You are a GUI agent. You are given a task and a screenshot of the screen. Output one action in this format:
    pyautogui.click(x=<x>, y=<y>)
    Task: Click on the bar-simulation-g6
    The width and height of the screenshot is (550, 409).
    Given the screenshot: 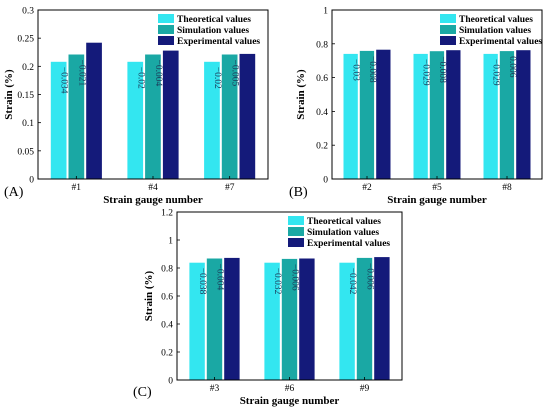 What is the action you would take?
    pyautogui.click(x=289, y=319)
    